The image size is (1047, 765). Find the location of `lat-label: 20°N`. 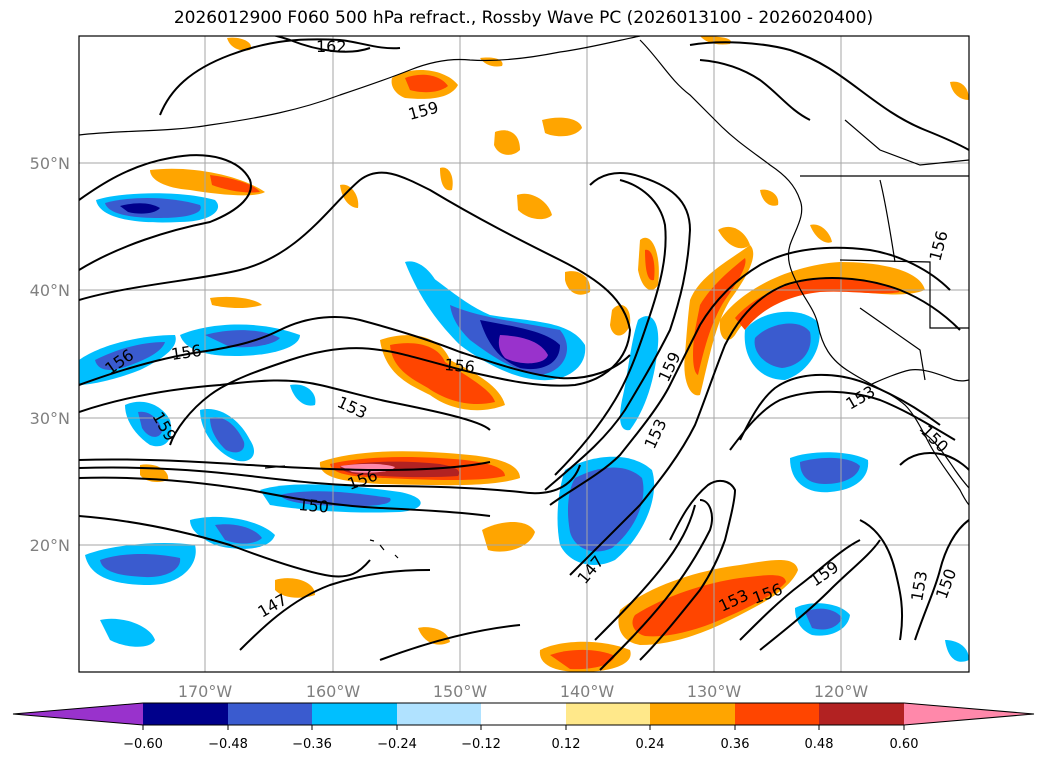

lat-label: 20°N is located at coordinates (50, 545).